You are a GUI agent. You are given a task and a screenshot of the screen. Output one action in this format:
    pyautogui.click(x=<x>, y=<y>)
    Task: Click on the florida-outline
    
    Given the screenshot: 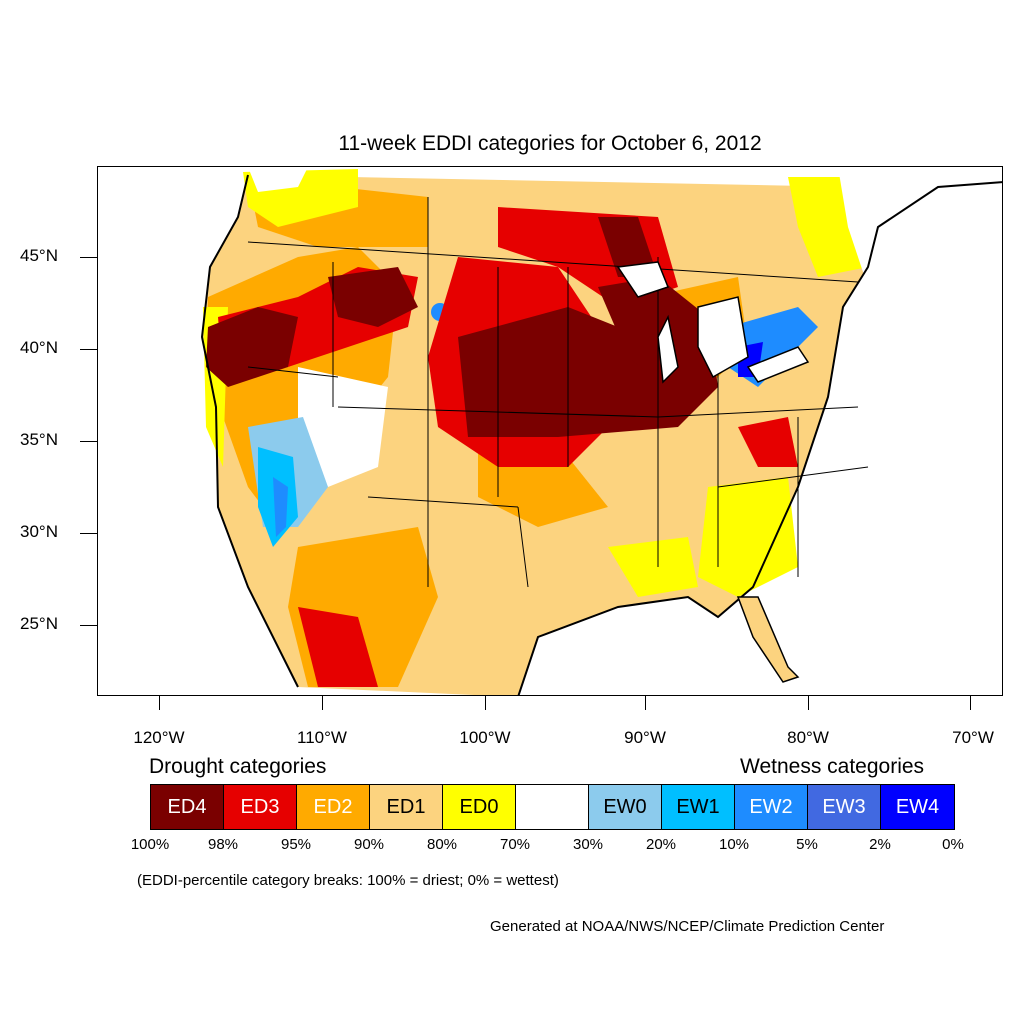 What is the action you would take?
    pyautogui.click(x=768, y=639)
    